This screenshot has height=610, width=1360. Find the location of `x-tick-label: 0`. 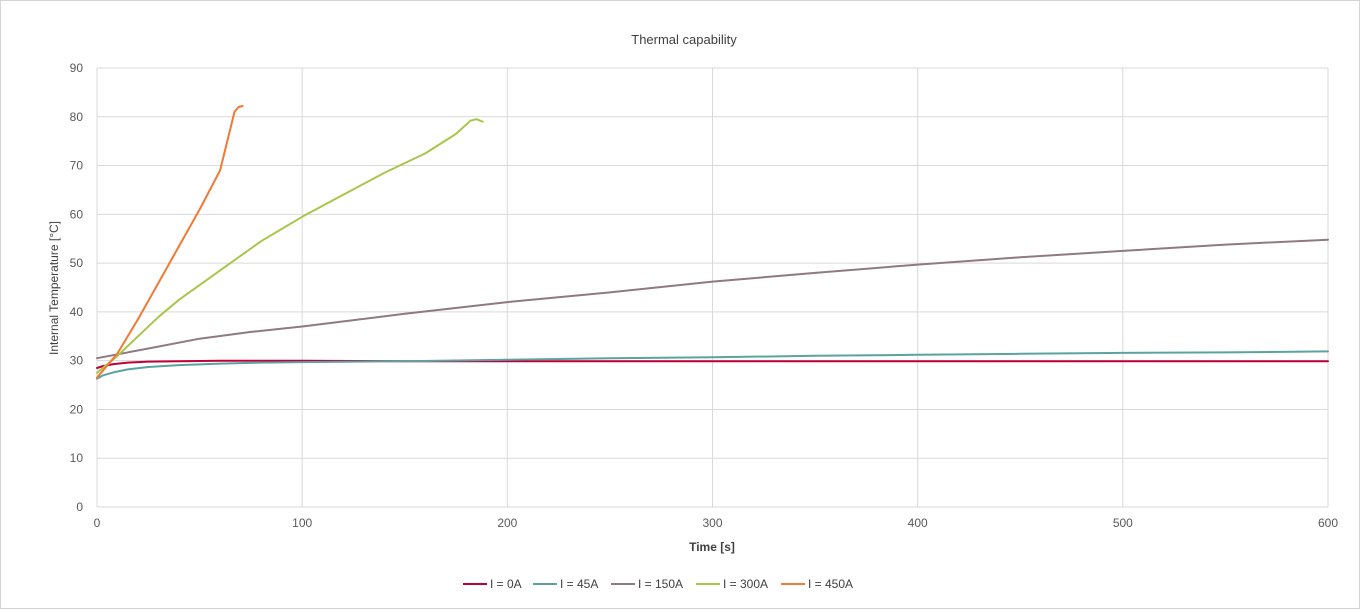

x-tick-label: 0 is located at coordinates (97, 523).